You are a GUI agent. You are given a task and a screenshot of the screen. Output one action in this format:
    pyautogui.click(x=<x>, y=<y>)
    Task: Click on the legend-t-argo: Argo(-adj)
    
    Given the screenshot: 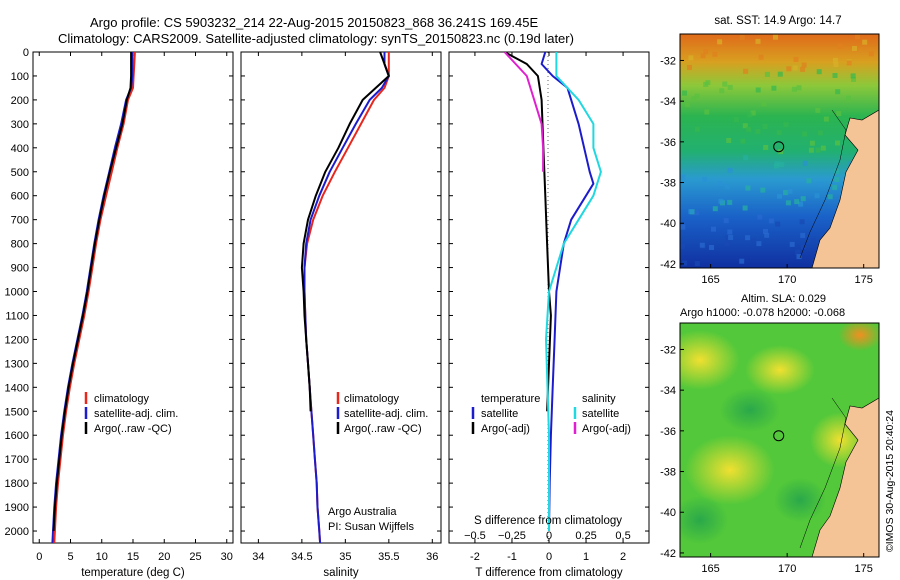 What is the action you would take?
    pyautogui.click(x=505, y=429)
    